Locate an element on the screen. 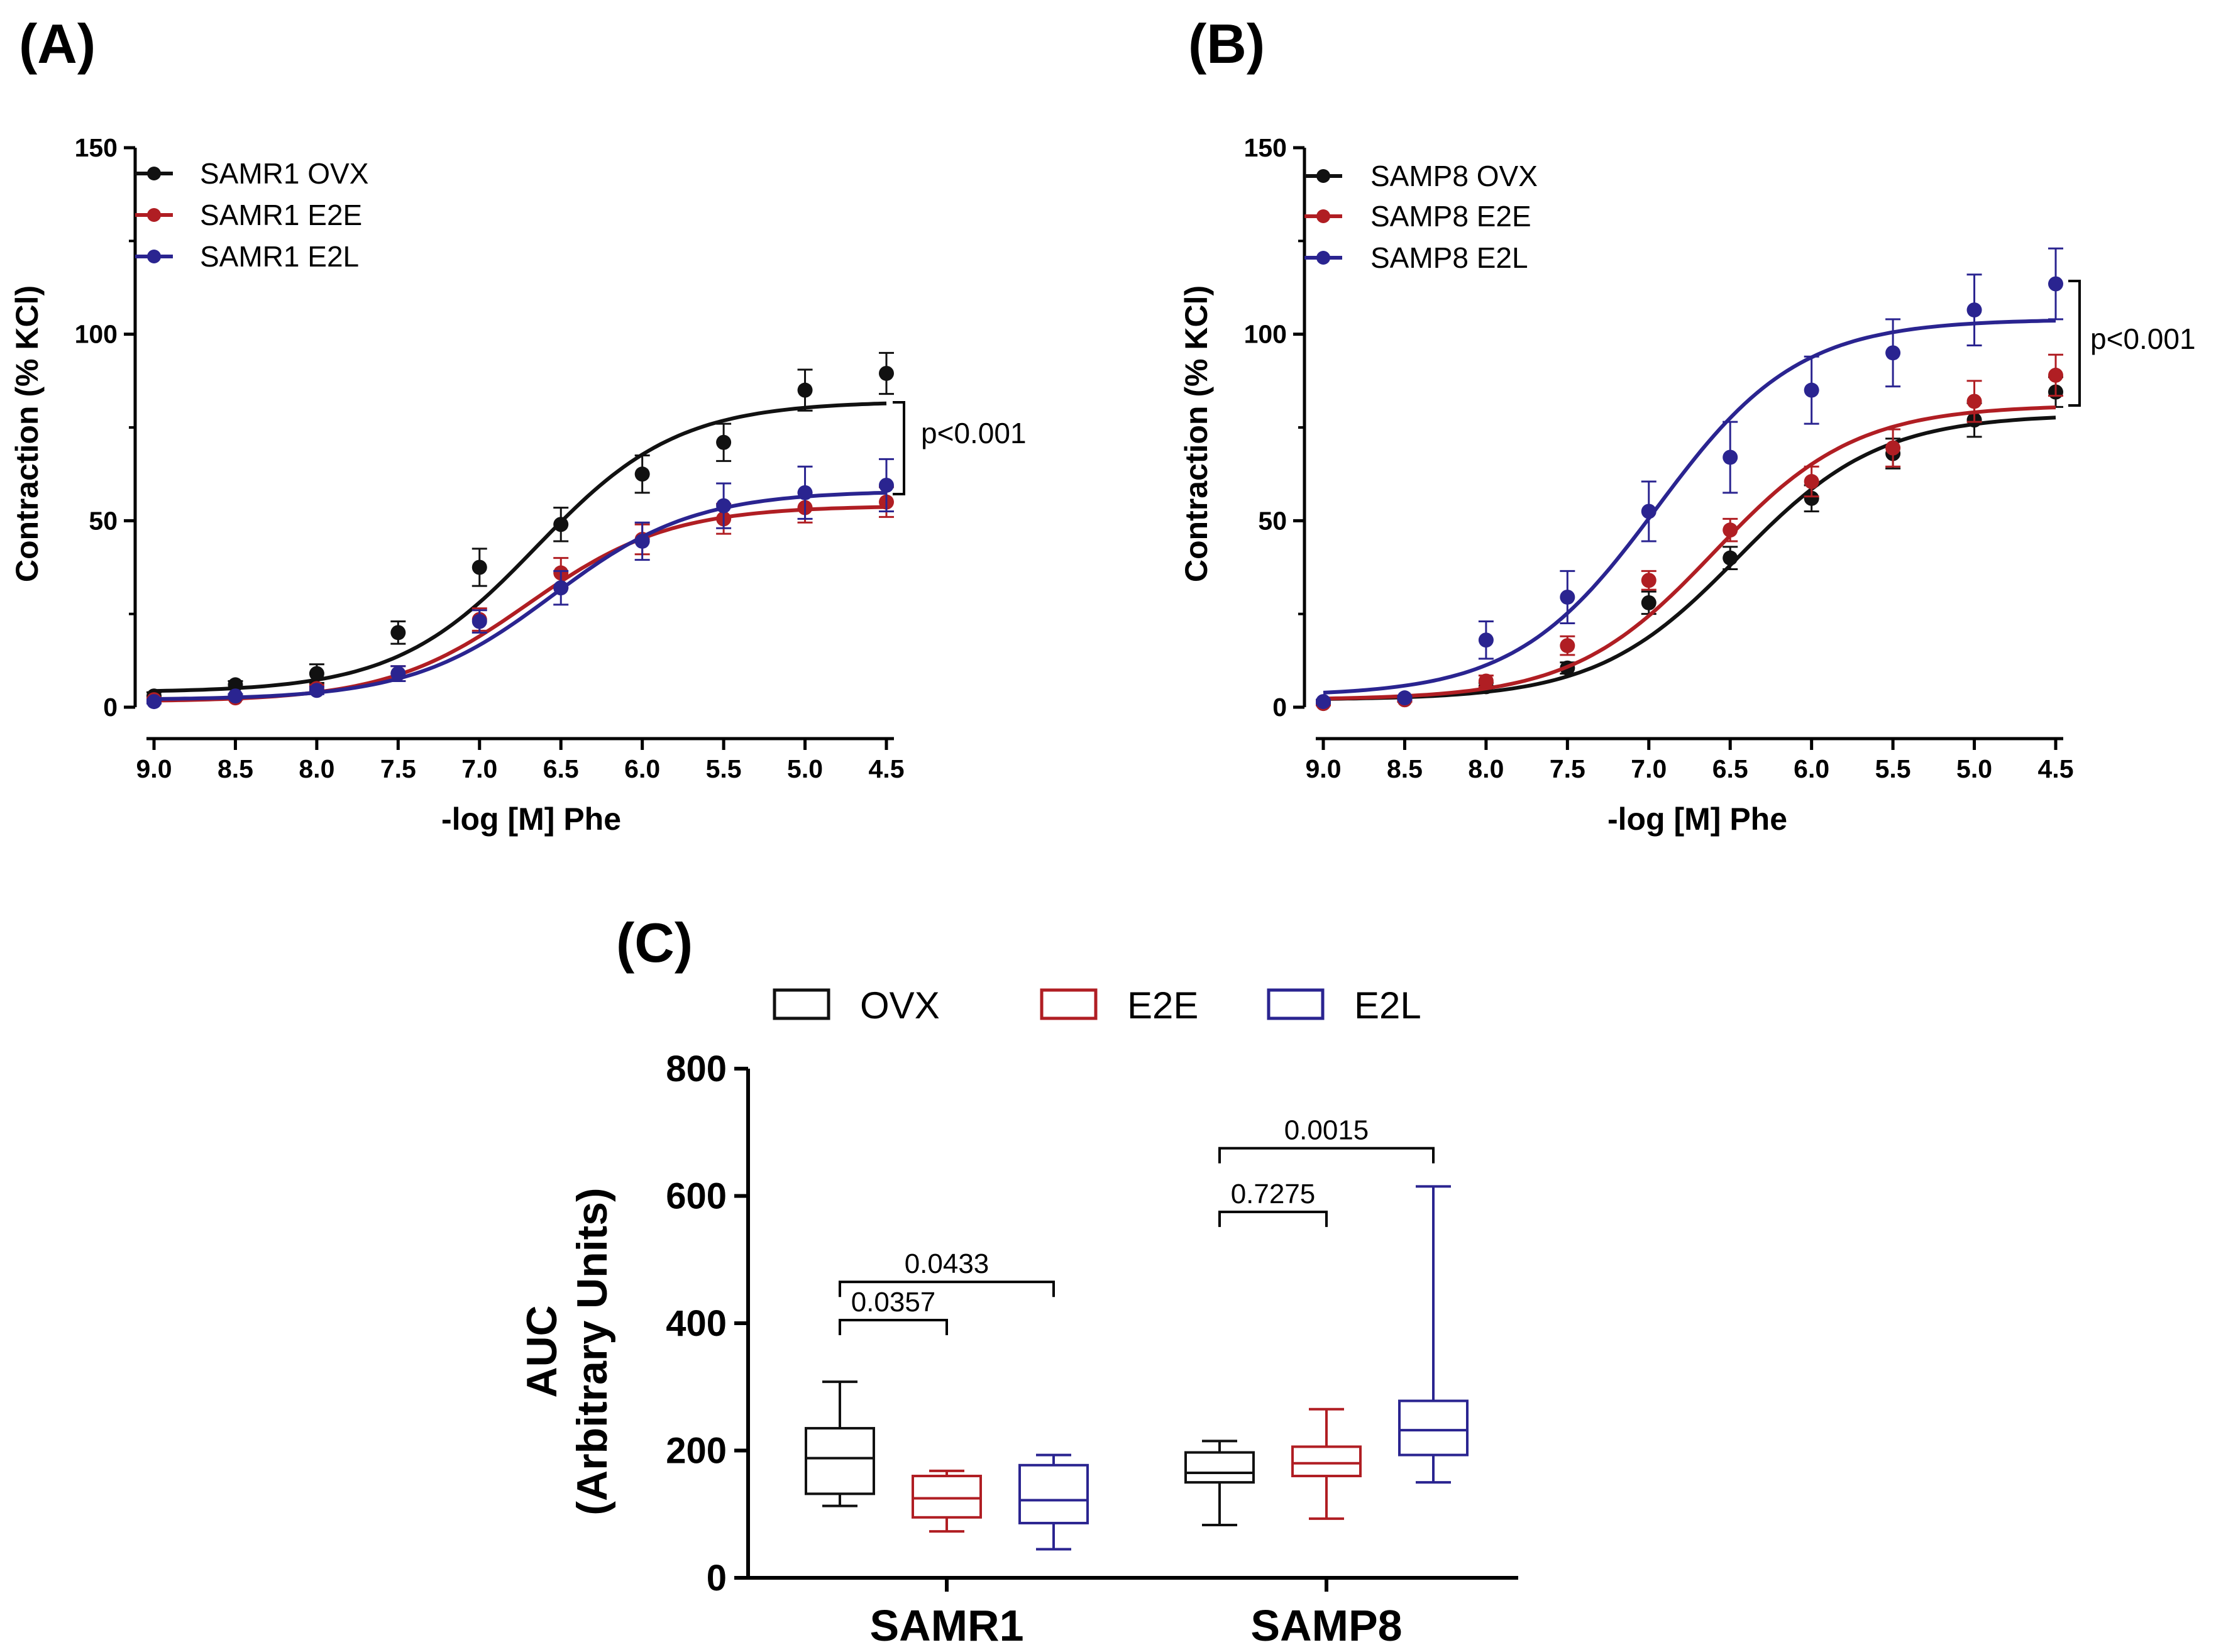  -a--x-tick-label-5: 6.5 is located at coordinates (561, 769).